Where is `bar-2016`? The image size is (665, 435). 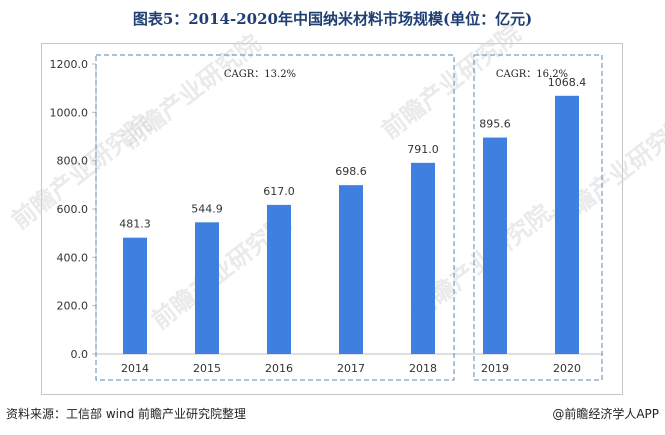
bar-2016 is located at coordinates (279, 279).